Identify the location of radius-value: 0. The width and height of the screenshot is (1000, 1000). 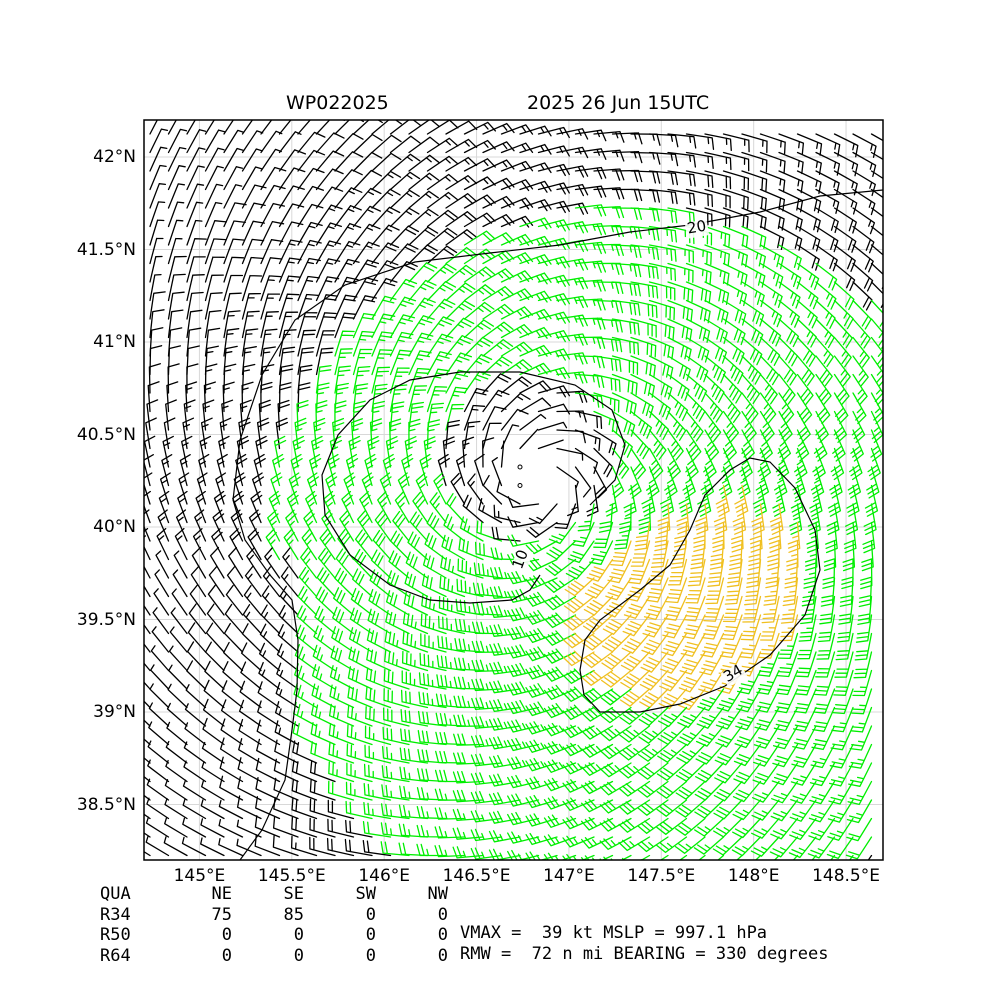
(370, 935).